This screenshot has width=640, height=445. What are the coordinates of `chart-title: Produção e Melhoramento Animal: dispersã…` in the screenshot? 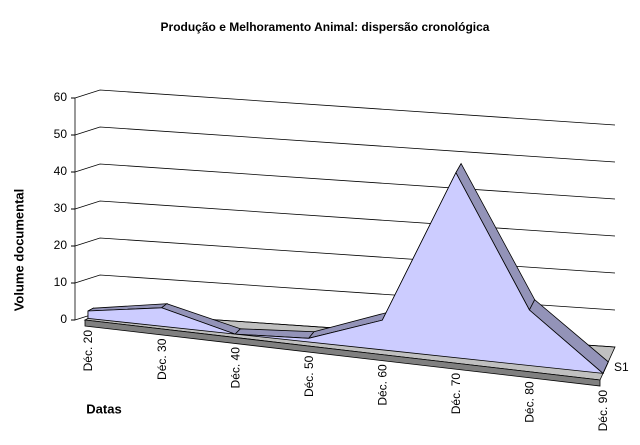 It's located at (325, 27).